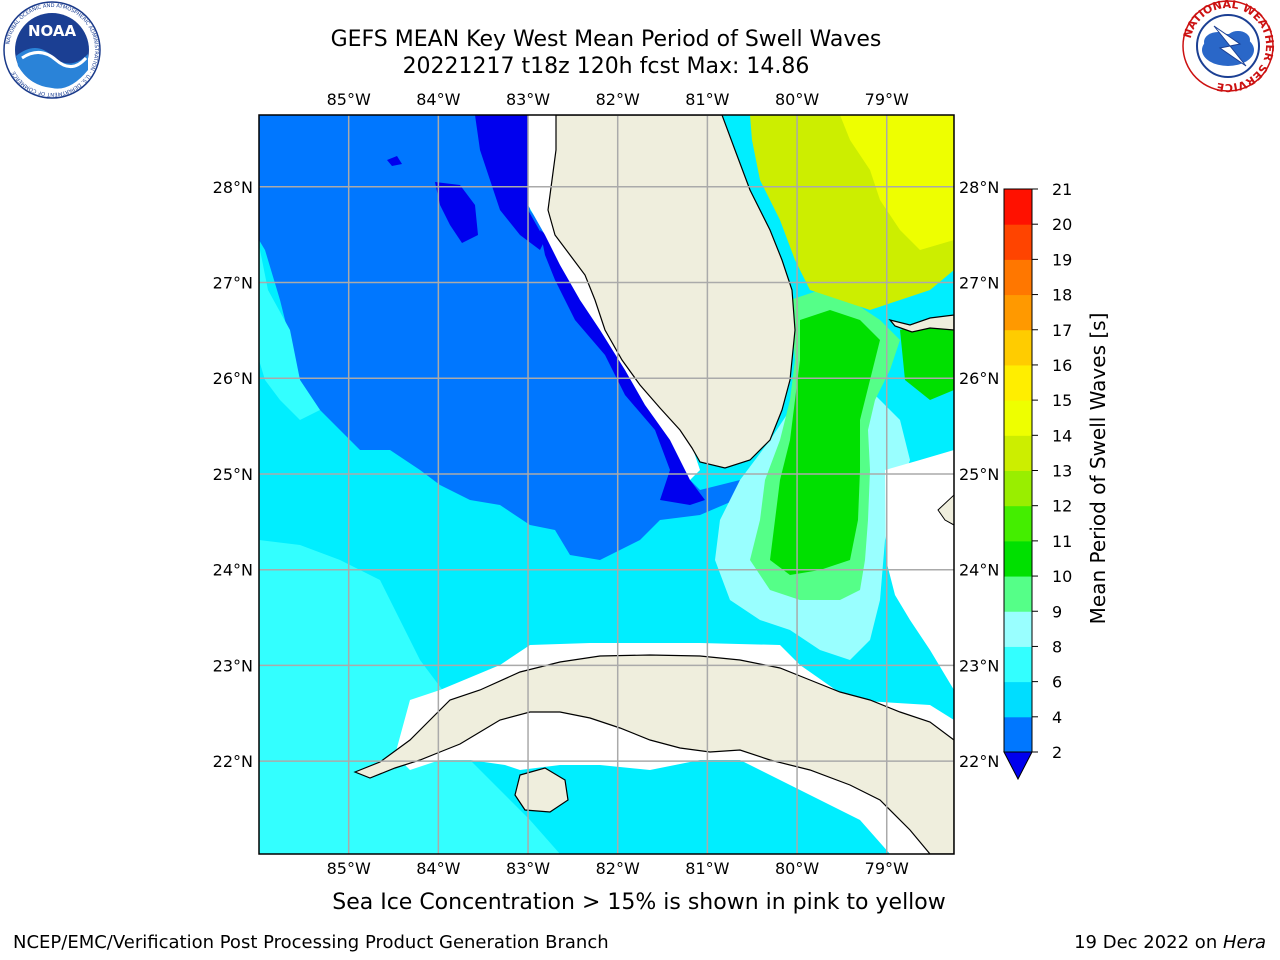  Describe the element at coordinates (1057, 752) in the screenshot. I see `colorbar-tick-label: 2` at that location.